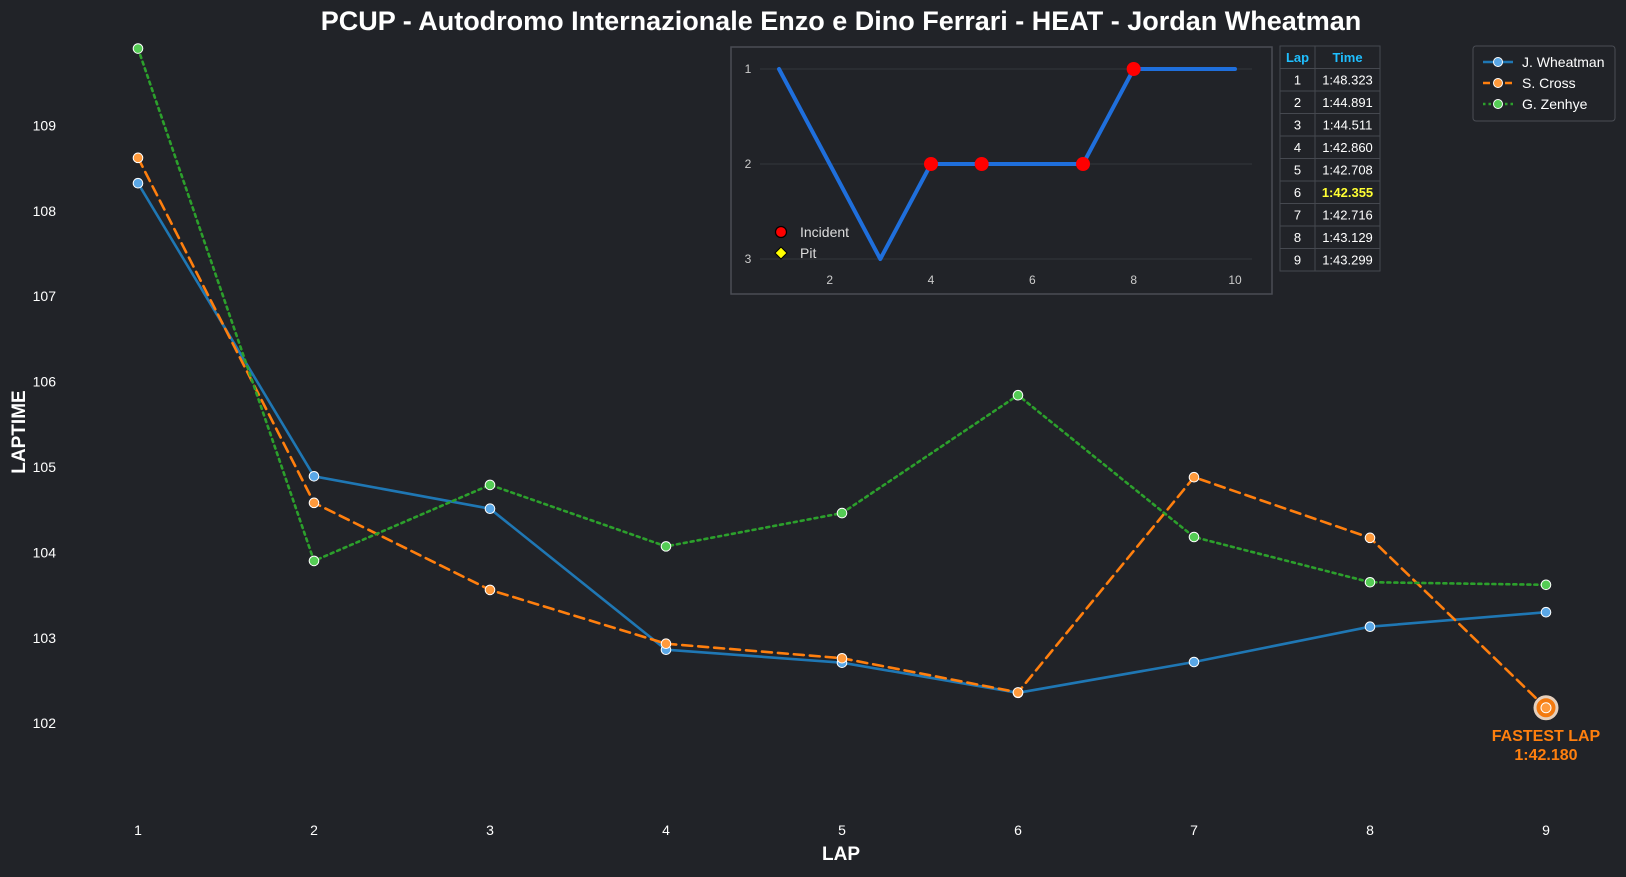 This screenshot has height=877, width=1626. What do you see at coordinates (45, 296) in the screenshot?
I see `y-tick-label: 107` at bounding box center [45, 296].